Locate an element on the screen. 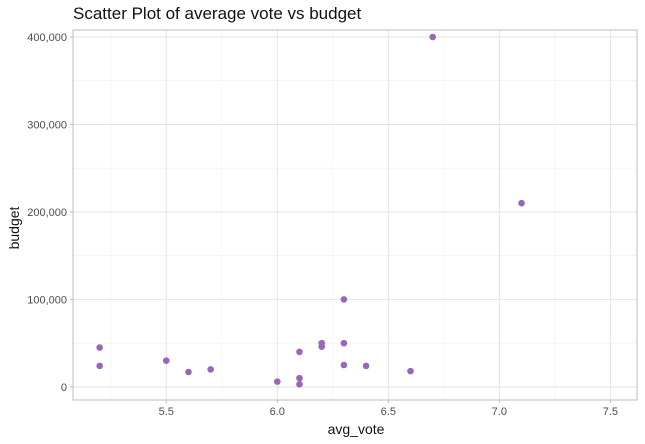  x-axis-label: avg_vote is located at coordinates (356, 429).